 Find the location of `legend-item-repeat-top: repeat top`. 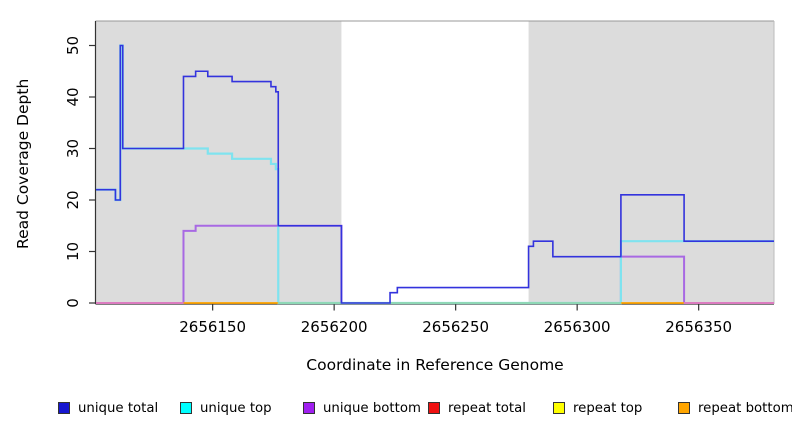

legend-item-repeat-top: repeat top is located at coordinates (597, 408).